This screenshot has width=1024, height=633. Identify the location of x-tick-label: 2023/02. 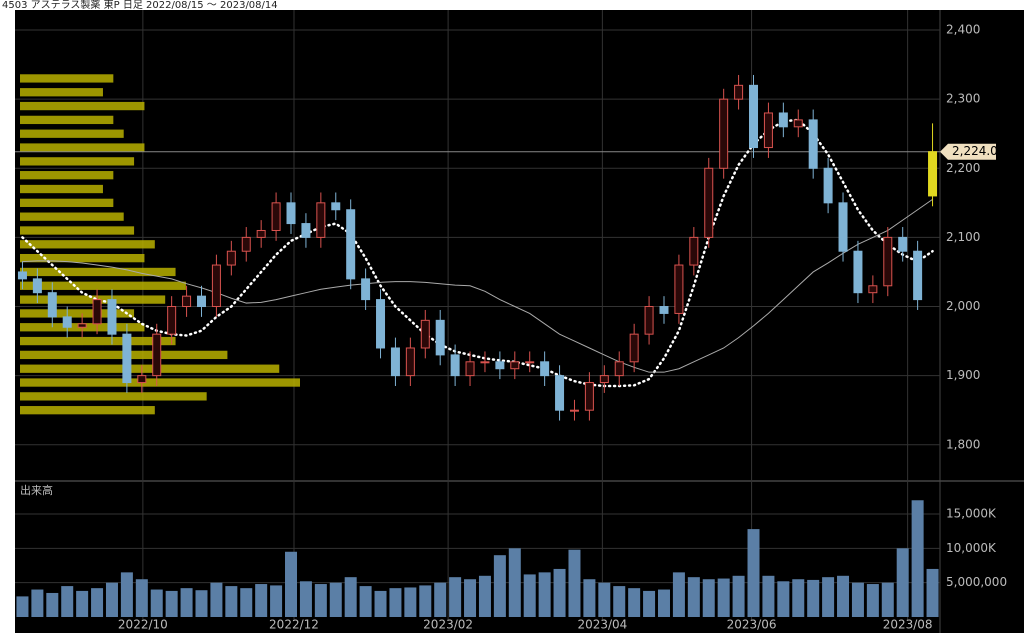
(448, 625).